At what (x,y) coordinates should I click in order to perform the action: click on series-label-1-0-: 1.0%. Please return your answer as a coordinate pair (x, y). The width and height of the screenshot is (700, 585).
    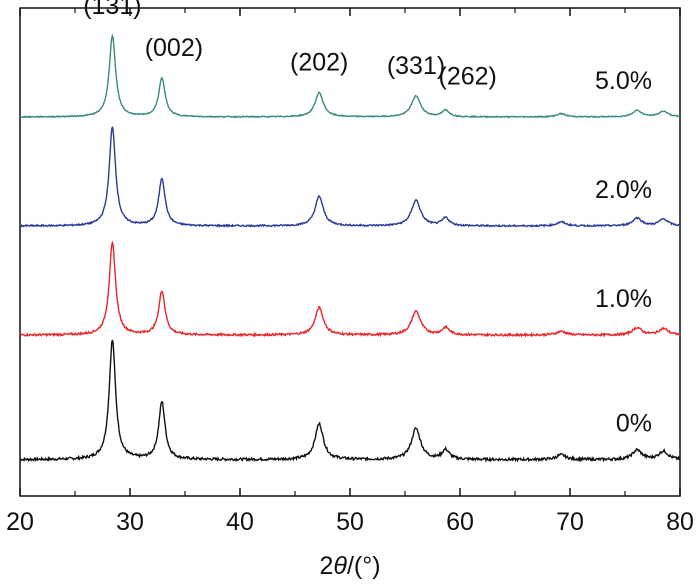
    Looking at the image, I should click on (623, 299).